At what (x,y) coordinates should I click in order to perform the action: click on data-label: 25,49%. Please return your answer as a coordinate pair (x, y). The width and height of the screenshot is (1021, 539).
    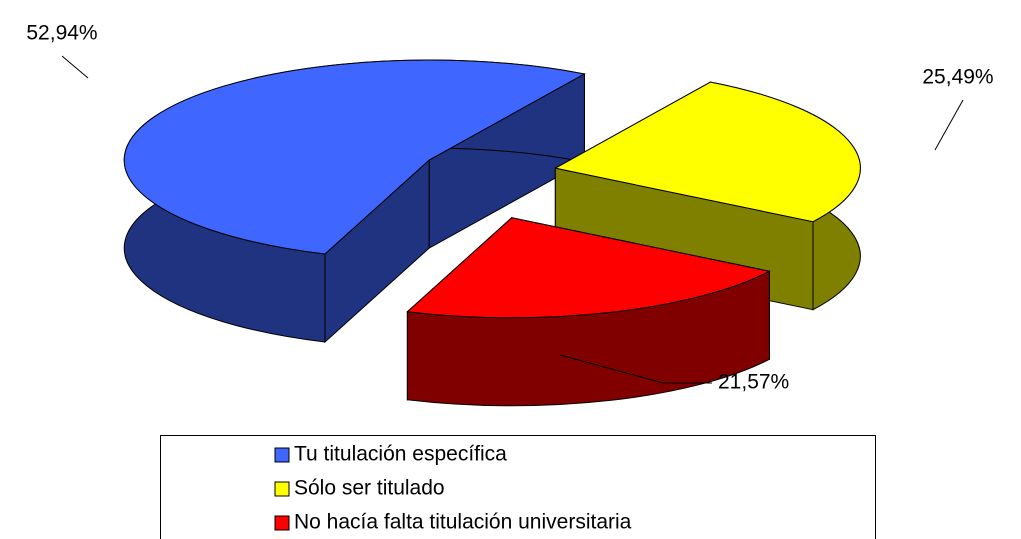
    Looking at the image, I should click on (957, 77).